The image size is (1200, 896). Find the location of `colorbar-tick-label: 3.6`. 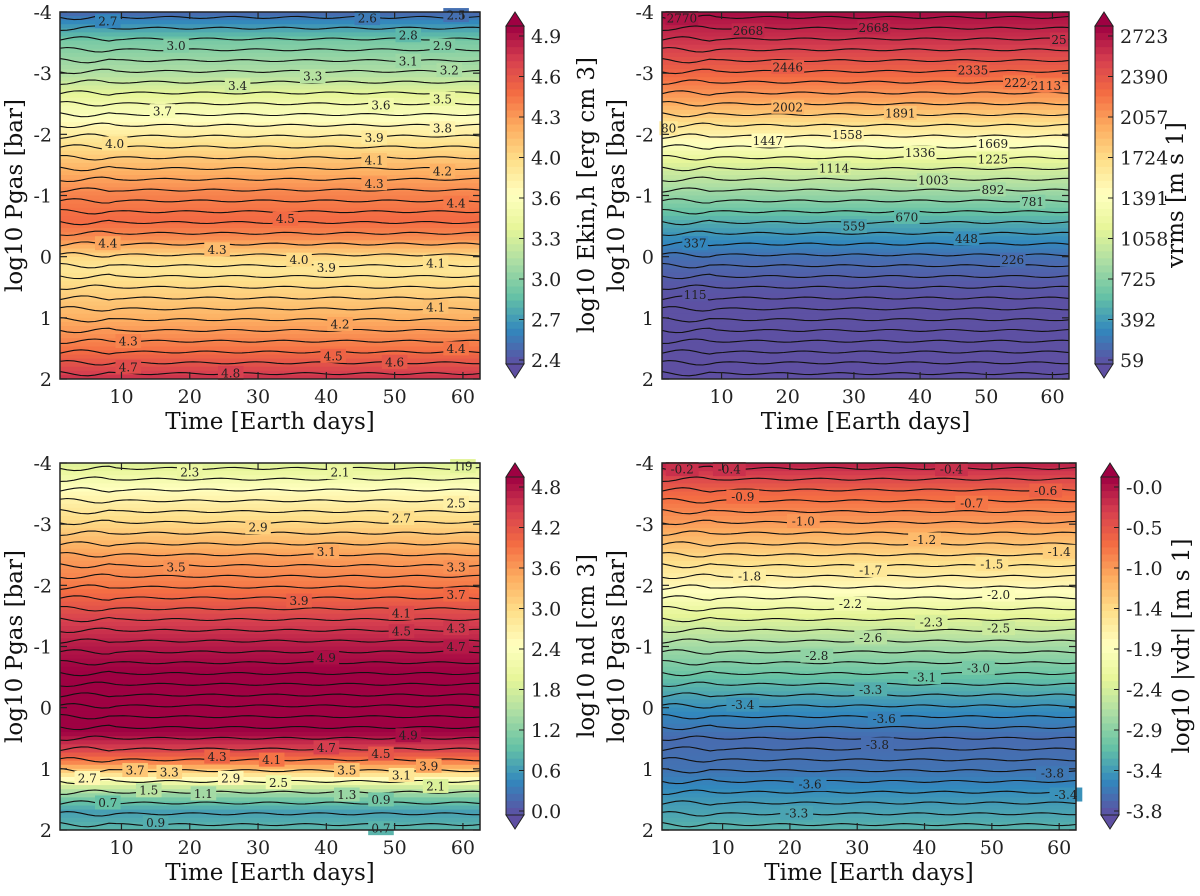

colorbar-tick-label: 3.6 is located at coordinates (546, 199).